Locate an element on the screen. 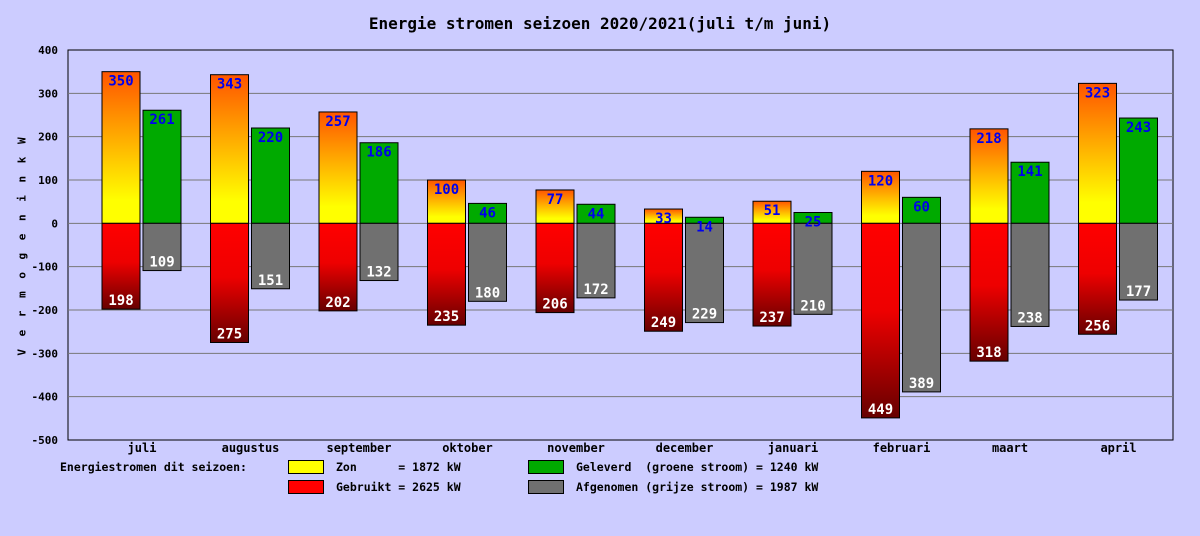 The height and width of the screenshot is (536, 1200). y-tick-label: 200 is located at coordinates (48, 137).